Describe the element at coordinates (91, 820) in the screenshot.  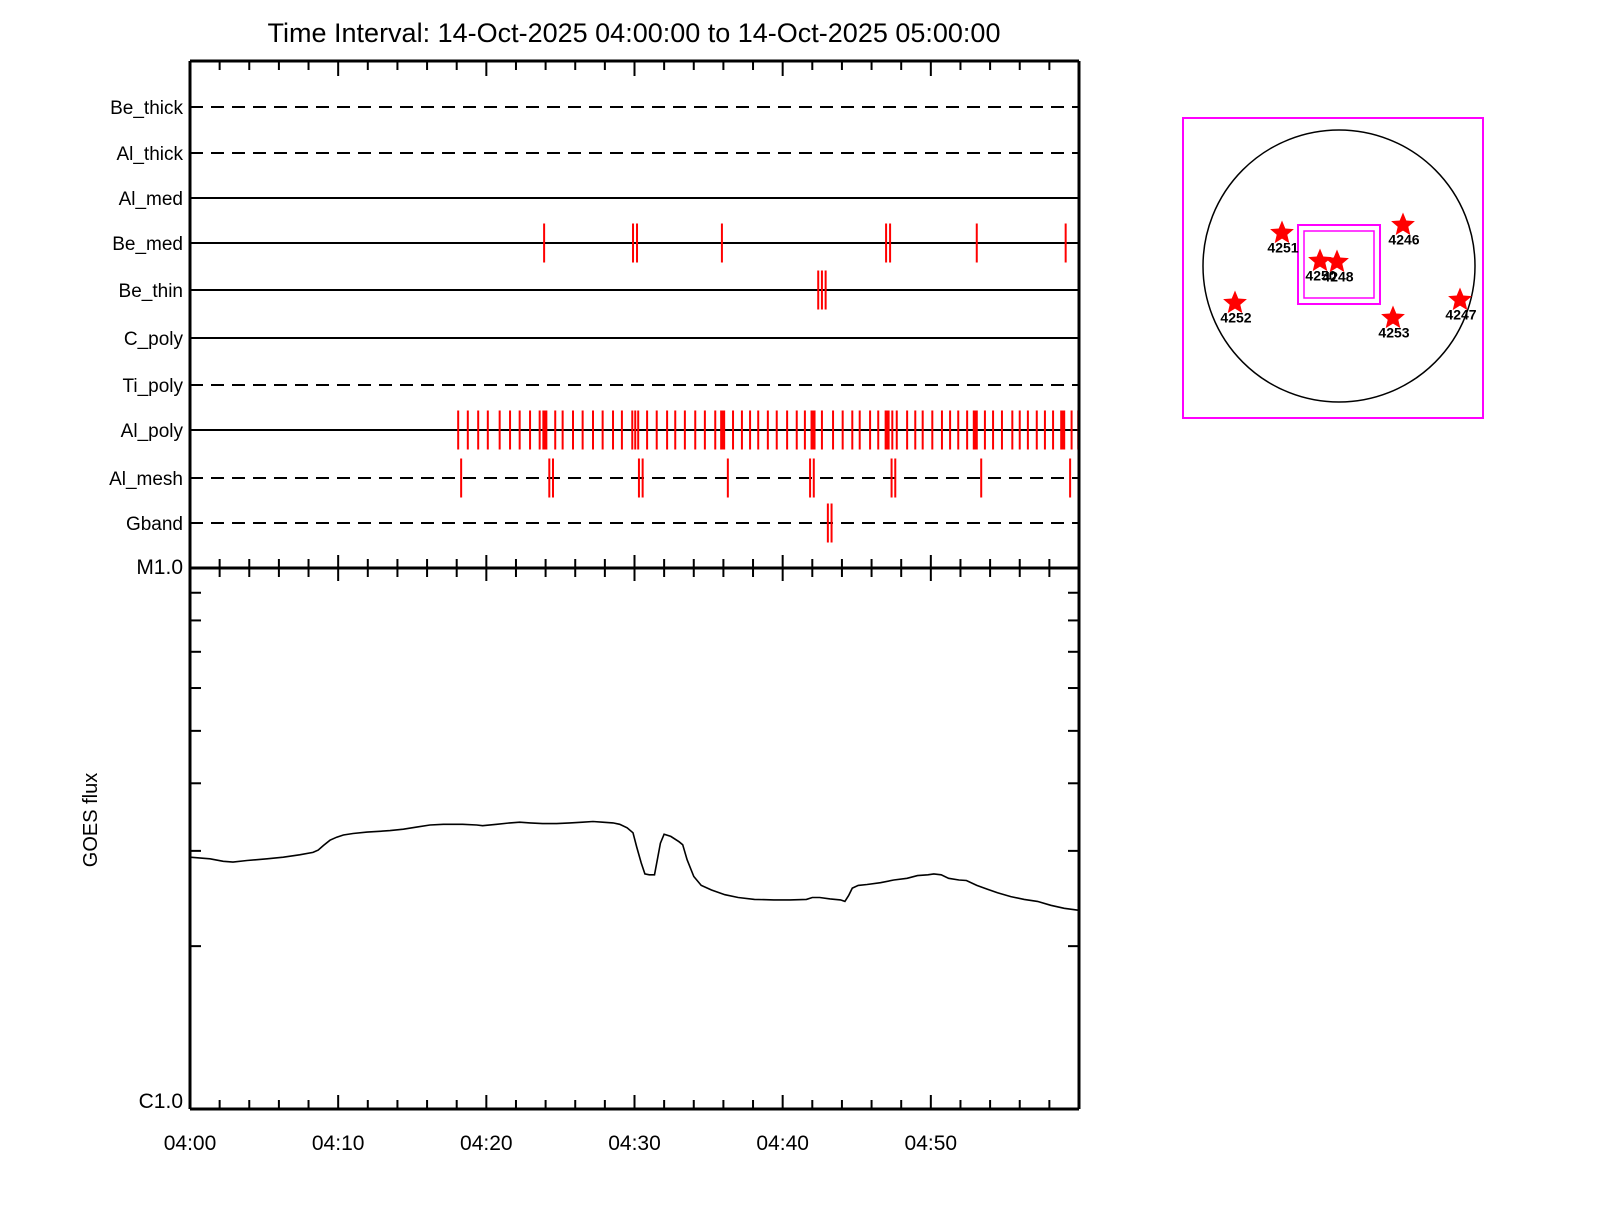
I see `y-axis-title: GOES flux` at that location.